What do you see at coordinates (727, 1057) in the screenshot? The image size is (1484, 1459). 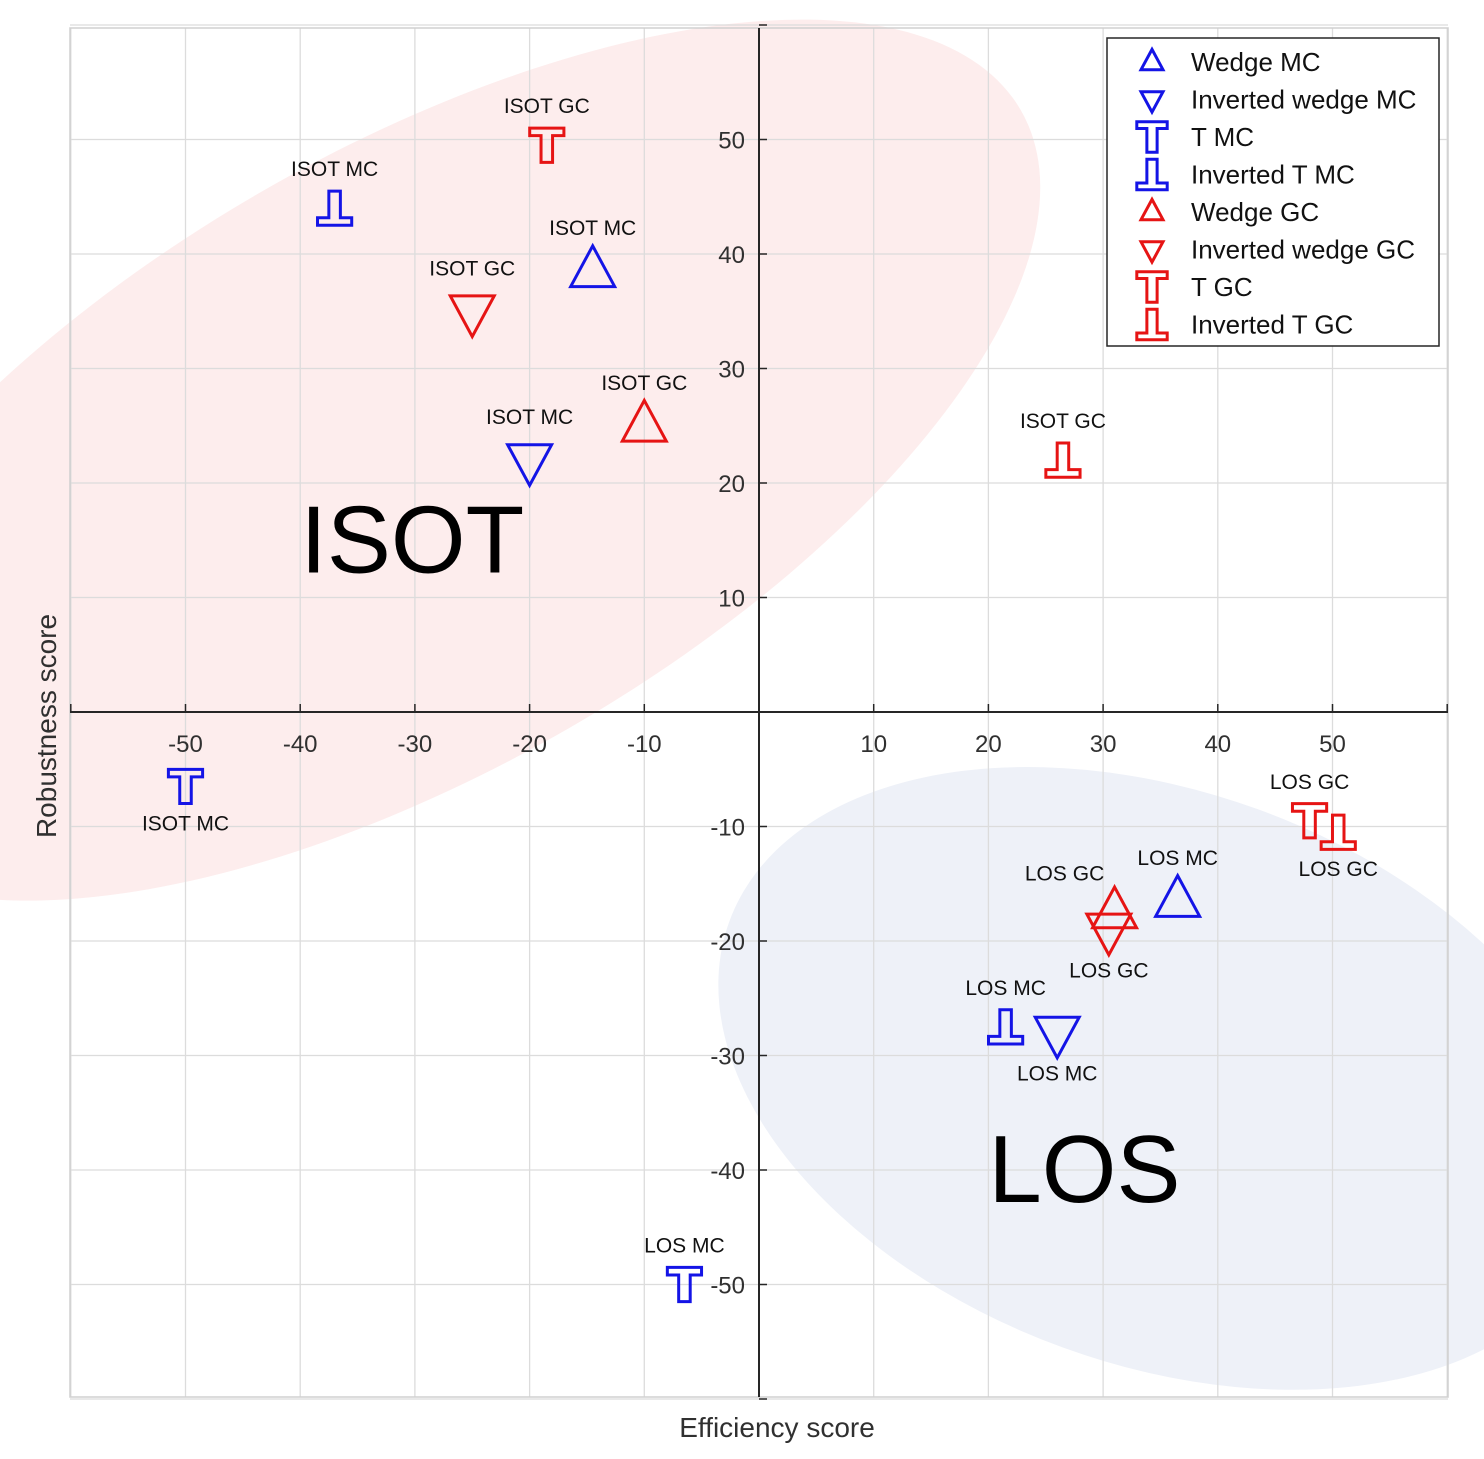 I see `y-tick-label: -30` at bounding box center [727, 1057].